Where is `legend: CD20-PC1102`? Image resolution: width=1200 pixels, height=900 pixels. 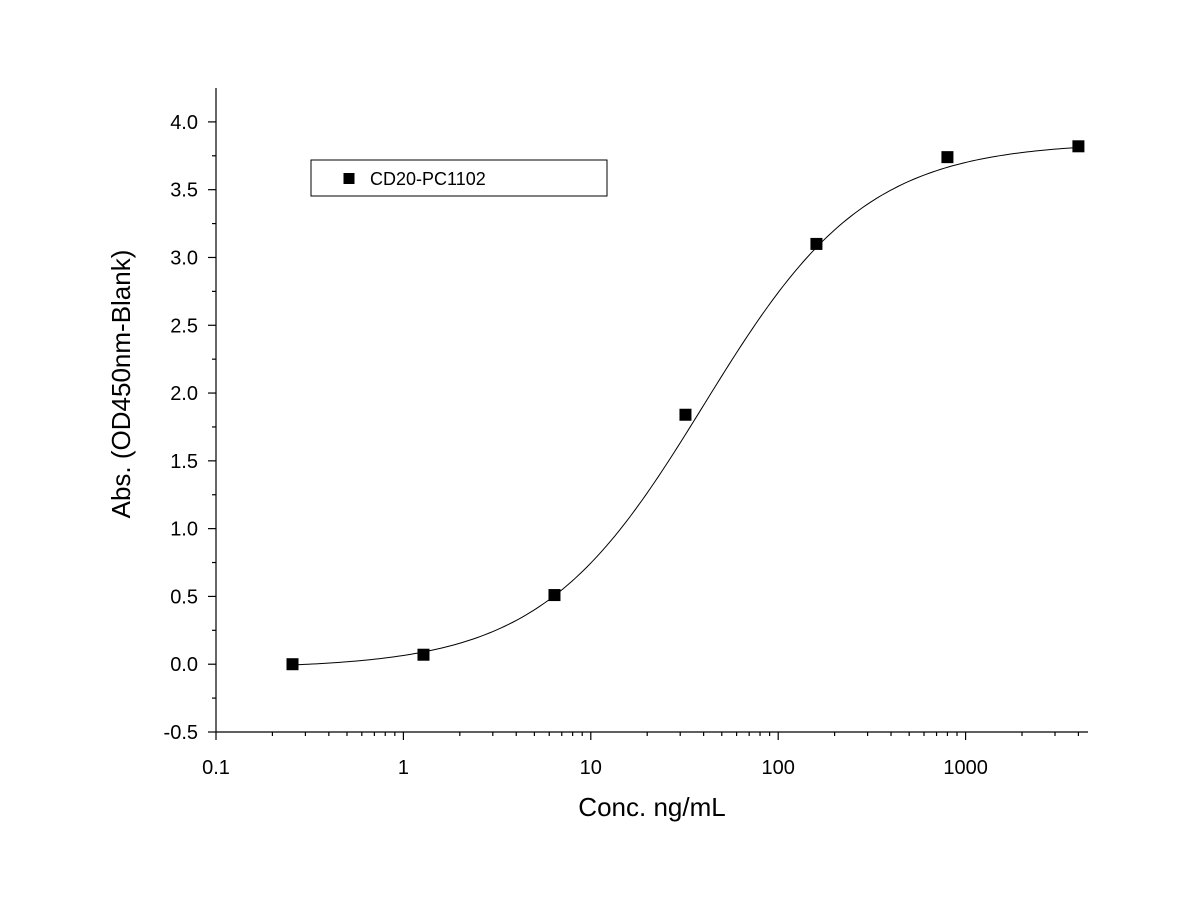 legend: CD20-PC1102 is located at coordinates (459, 178).